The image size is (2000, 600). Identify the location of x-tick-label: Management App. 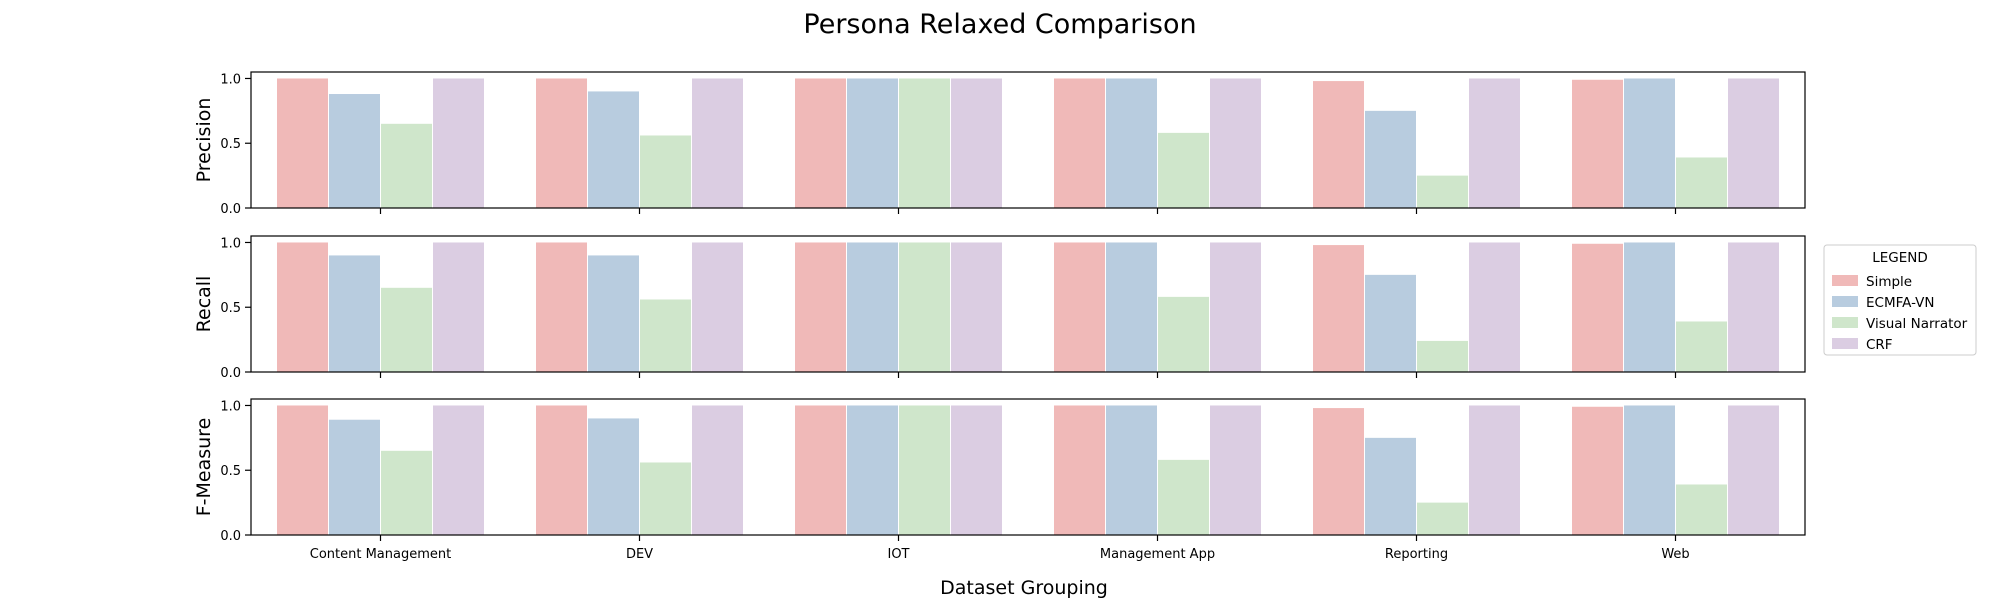
(1157, 554).